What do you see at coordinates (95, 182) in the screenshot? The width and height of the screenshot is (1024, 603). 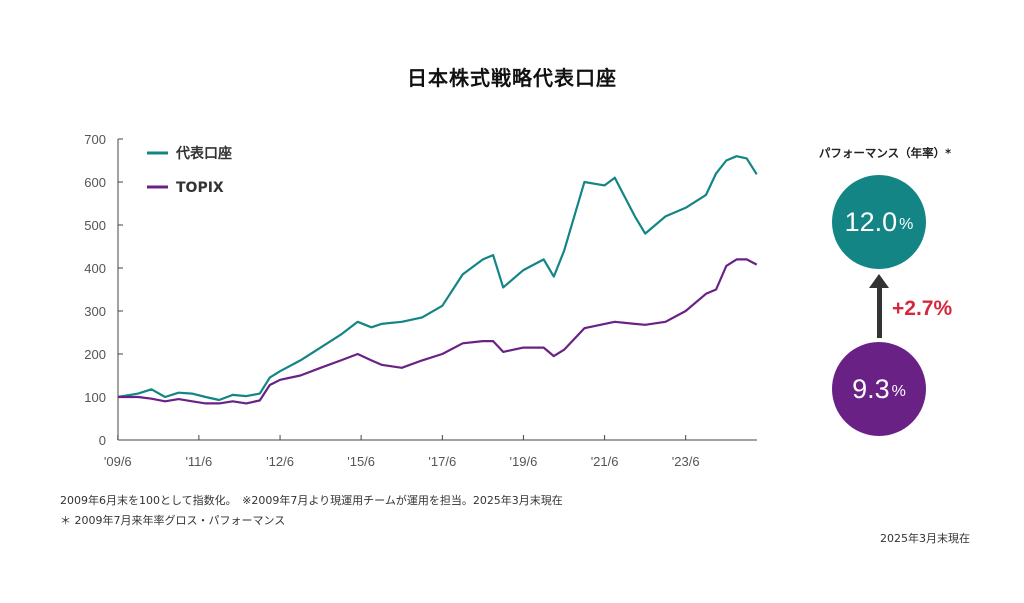 I see `y-tick-label: 600` at bounding box center [95, 182].